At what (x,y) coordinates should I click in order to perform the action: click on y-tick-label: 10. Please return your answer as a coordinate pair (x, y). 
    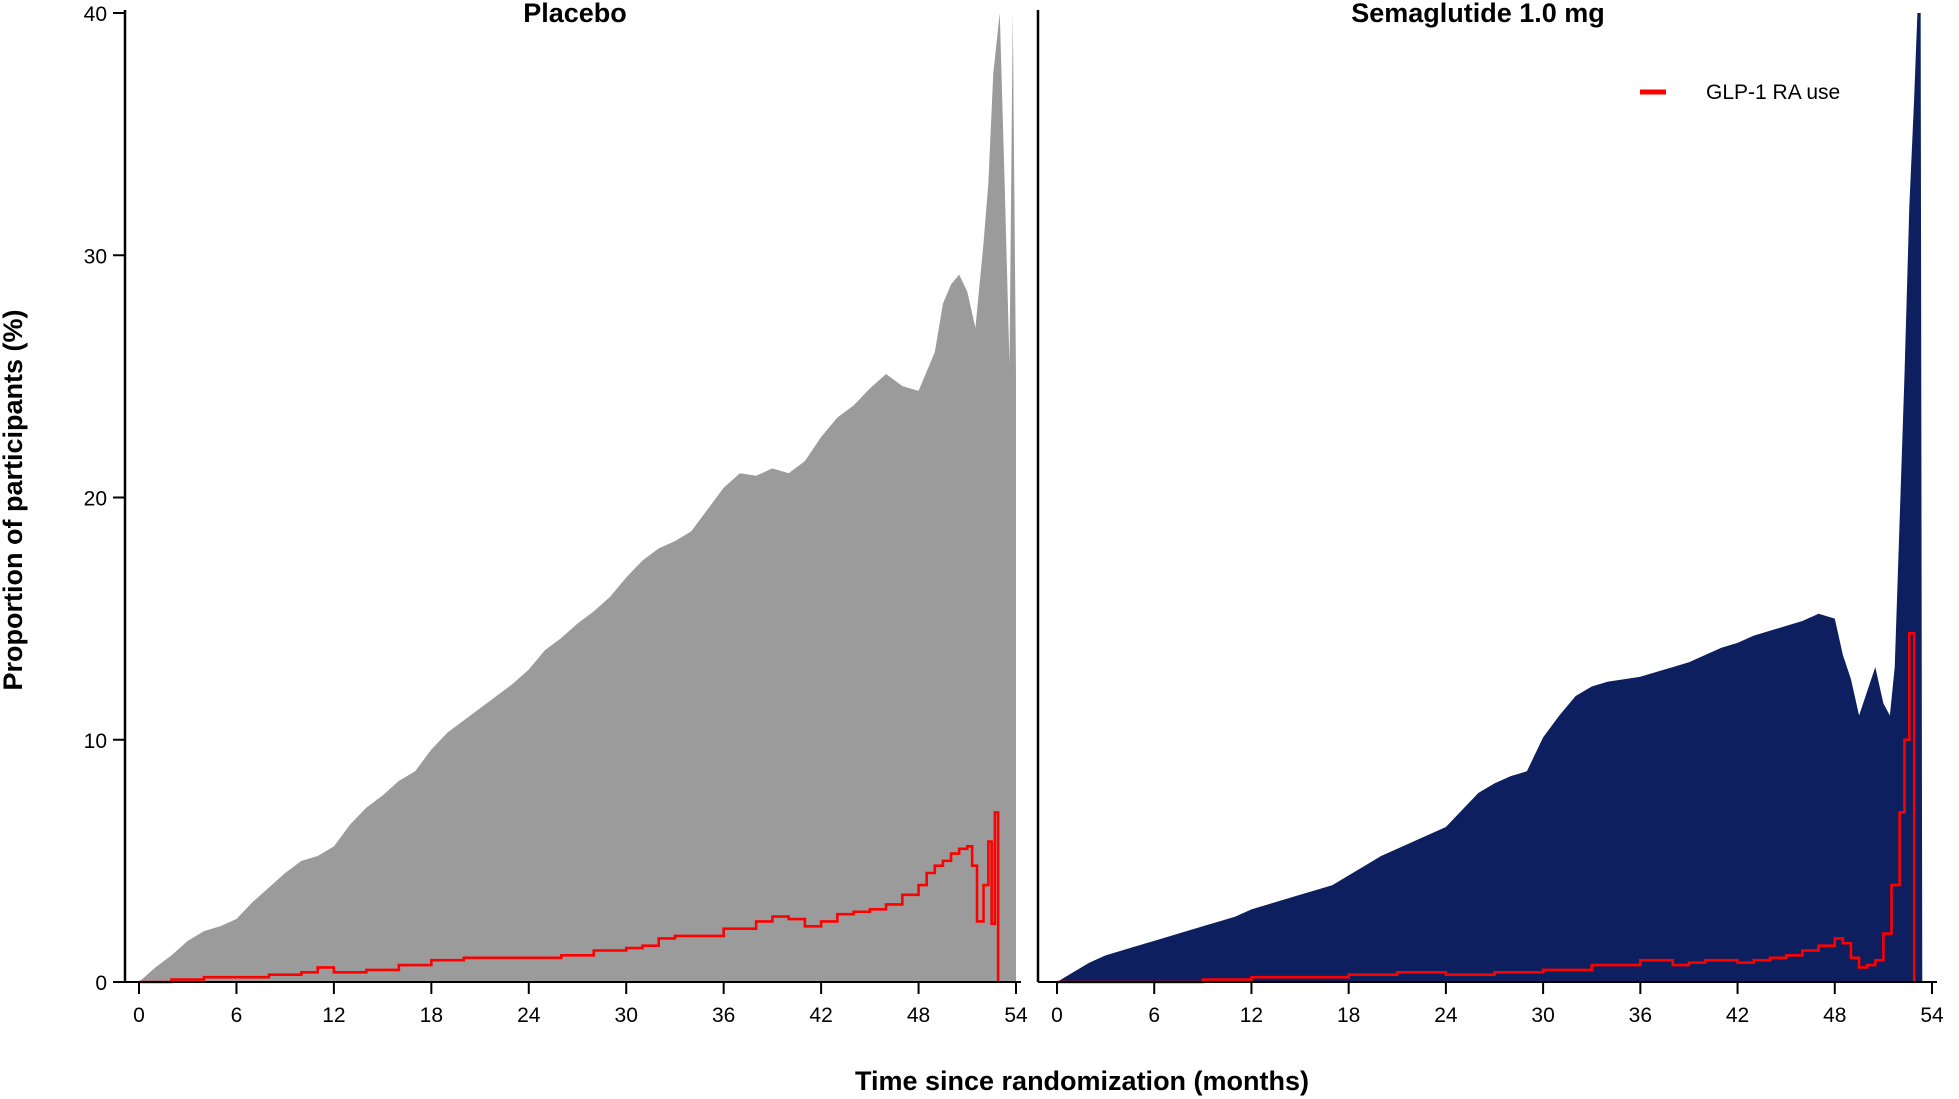
    Looking at the image, I should click on (95, 741).